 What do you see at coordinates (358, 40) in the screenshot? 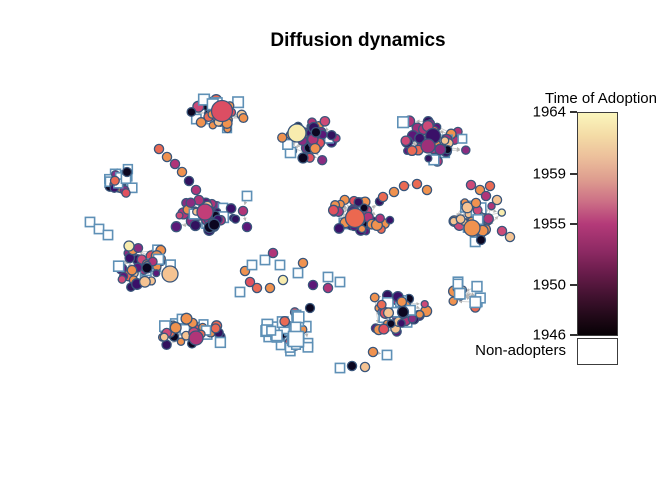
I see `plot-title: Diffusion dynamics` at bounding box center [358, 40].